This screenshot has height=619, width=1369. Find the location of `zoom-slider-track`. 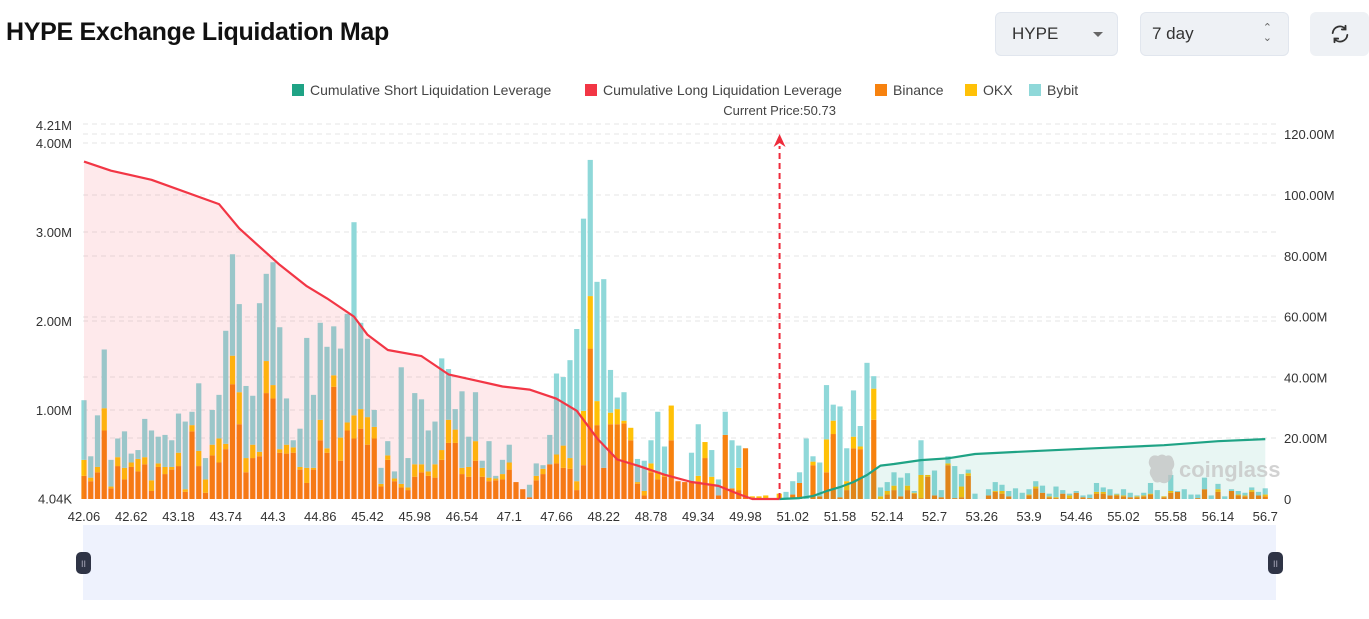

zoom-slider-track is located at coordinates (679, 562).